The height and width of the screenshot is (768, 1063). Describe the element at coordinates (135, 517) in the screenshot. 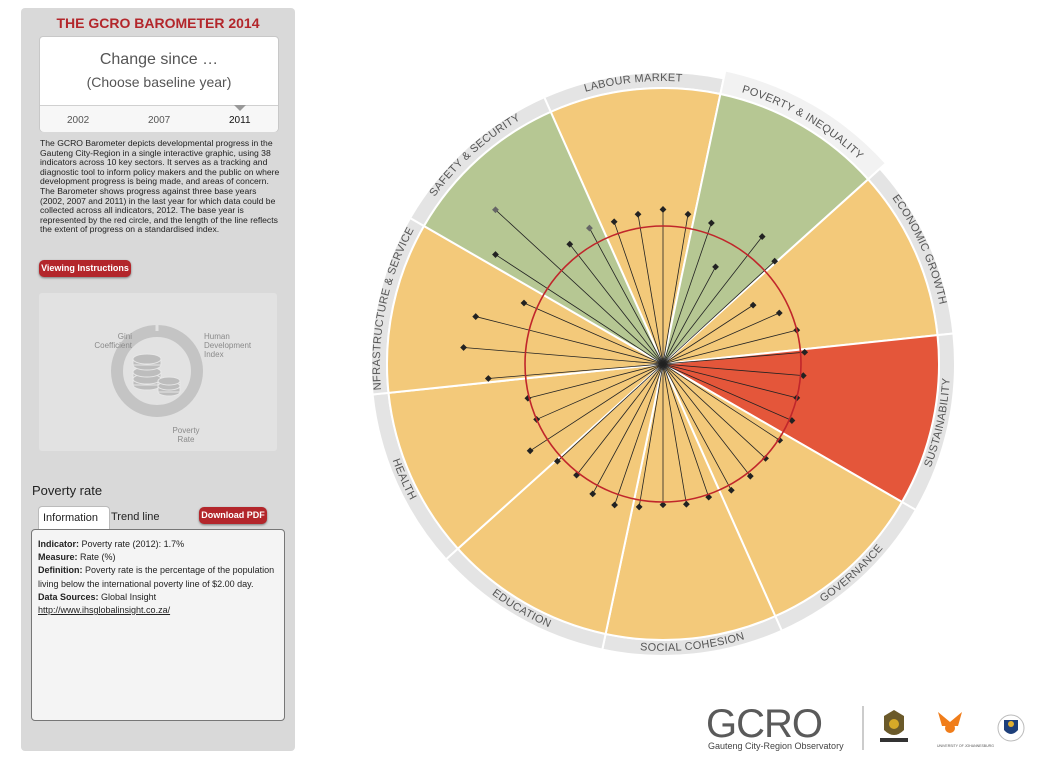

I see `tab-trend-line: Trend line` at that location.